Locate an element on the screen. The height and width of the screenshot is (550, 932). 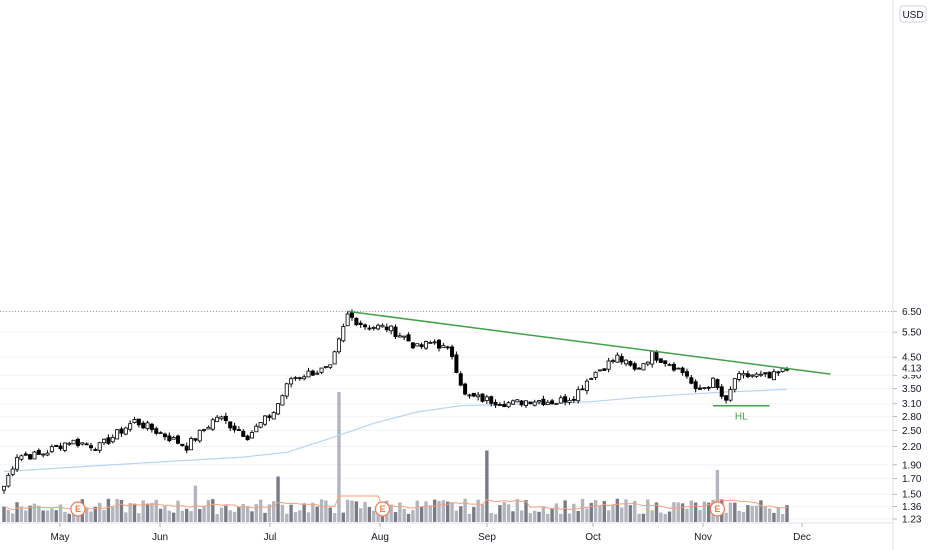
descending-trendline is located at coordinates (589, 342).